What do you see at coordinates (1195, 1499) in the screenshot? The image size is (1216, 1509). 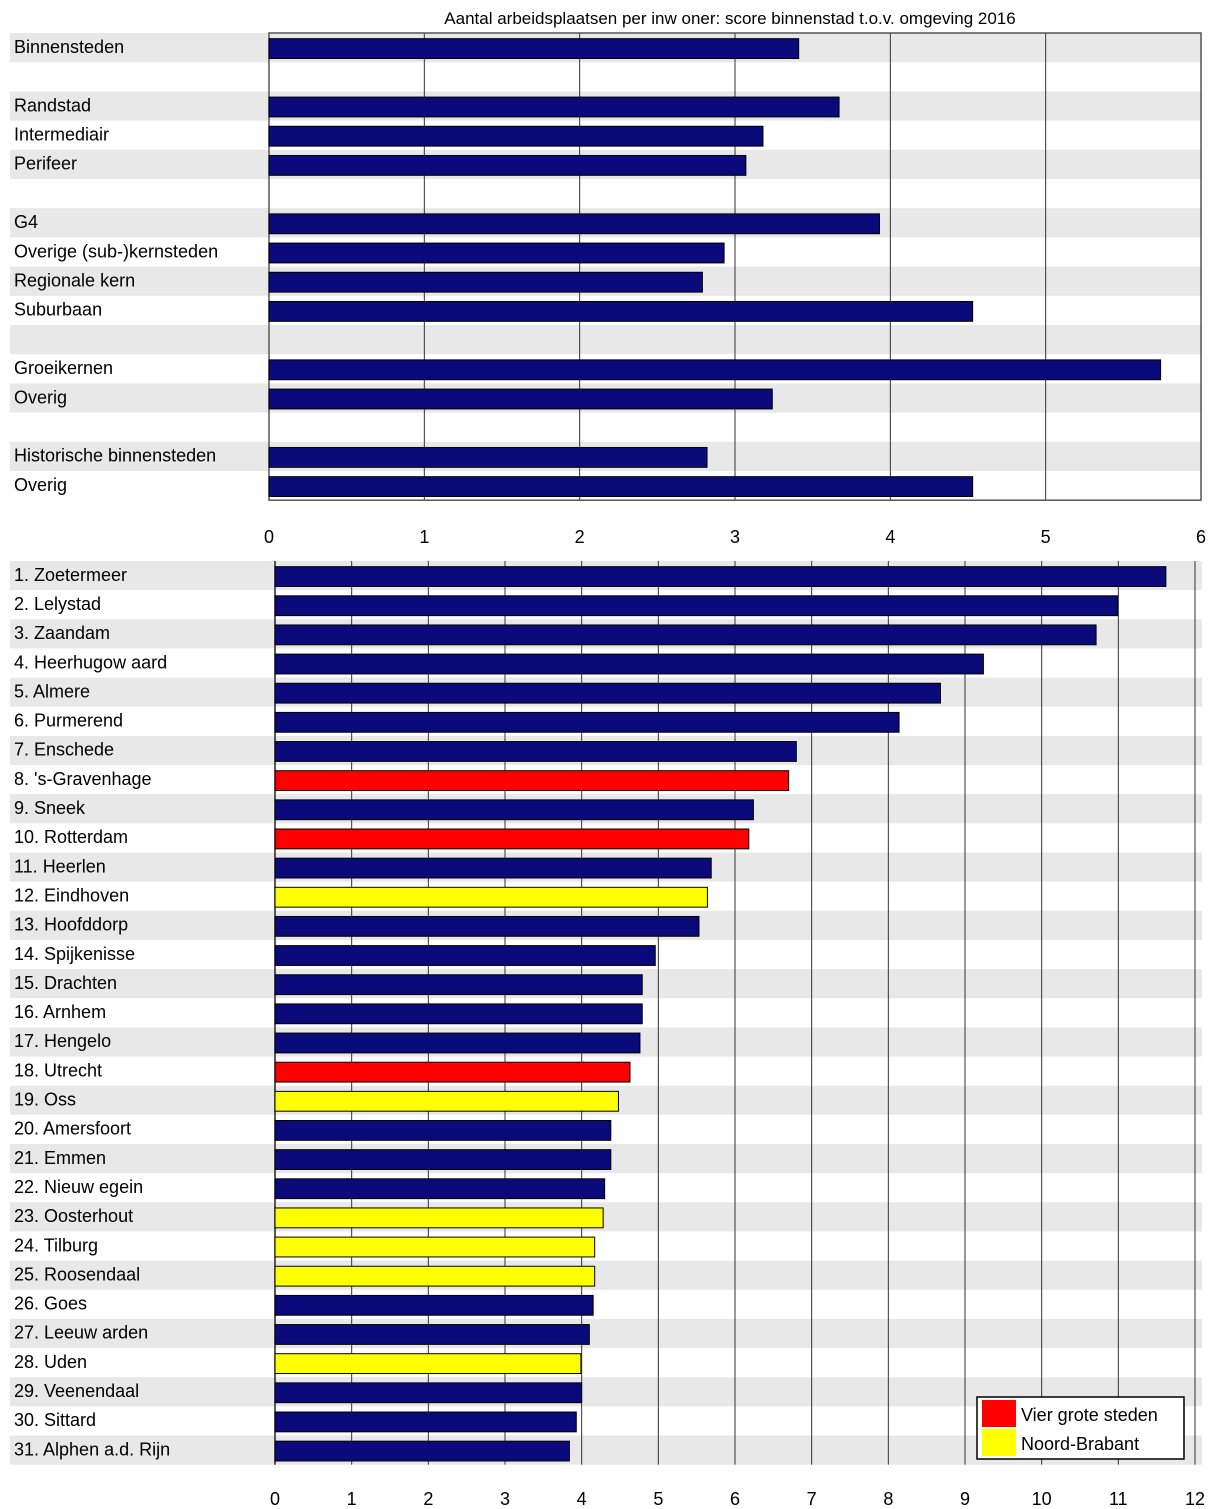 I see `x-tick-label: 12` at bounding box center [1195, 1499].